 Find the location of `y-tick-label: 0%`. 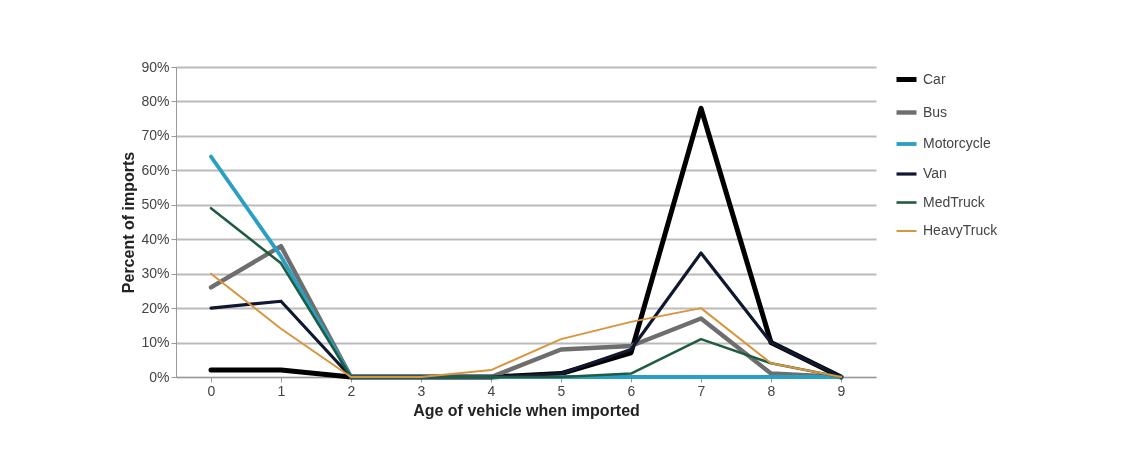

y-tick-label: 0% is located at coordinates (159, 376).